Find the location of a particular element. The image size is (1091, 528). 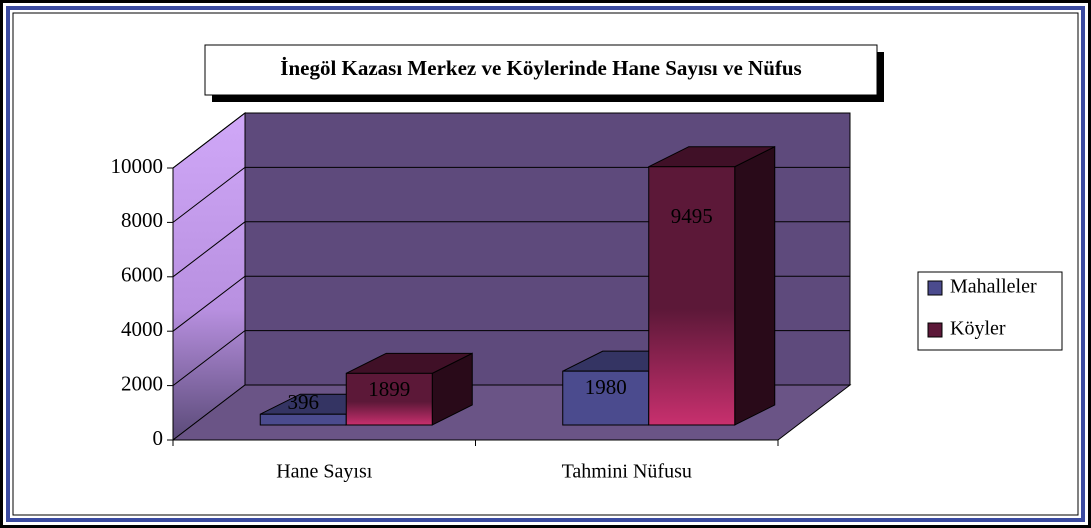

title-box is located at coordinates (541, 70).